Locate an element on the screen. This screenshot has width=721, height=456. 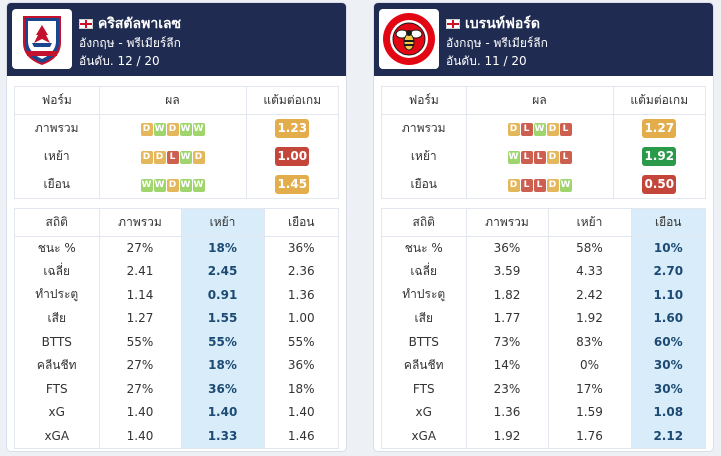
stats-header: สถิติ is located at coordinates (424, 223).